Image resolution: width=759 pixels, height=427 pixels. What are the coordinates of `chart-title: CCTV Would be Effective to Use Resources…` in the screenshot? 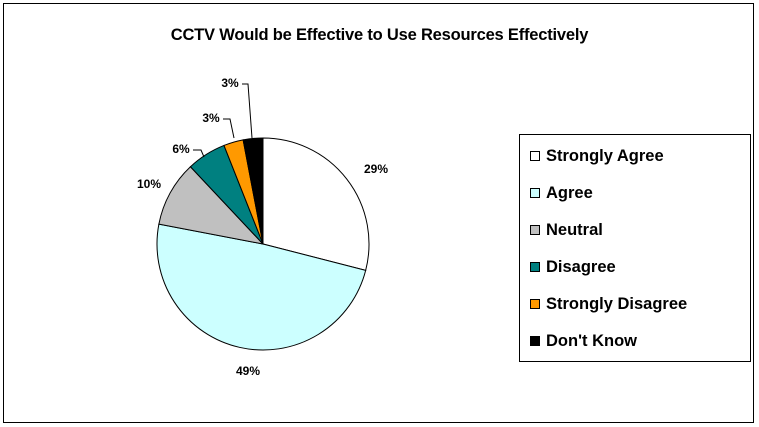 It's located at (379, 35).